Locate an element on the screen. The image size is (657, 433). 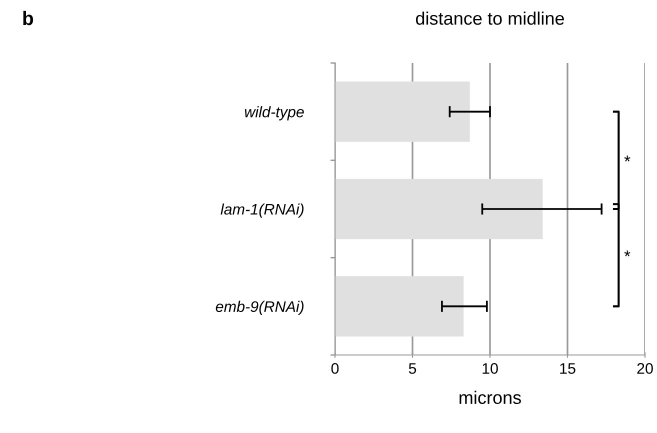
x-tick-label: 0 is located at coordinates (335, 368).